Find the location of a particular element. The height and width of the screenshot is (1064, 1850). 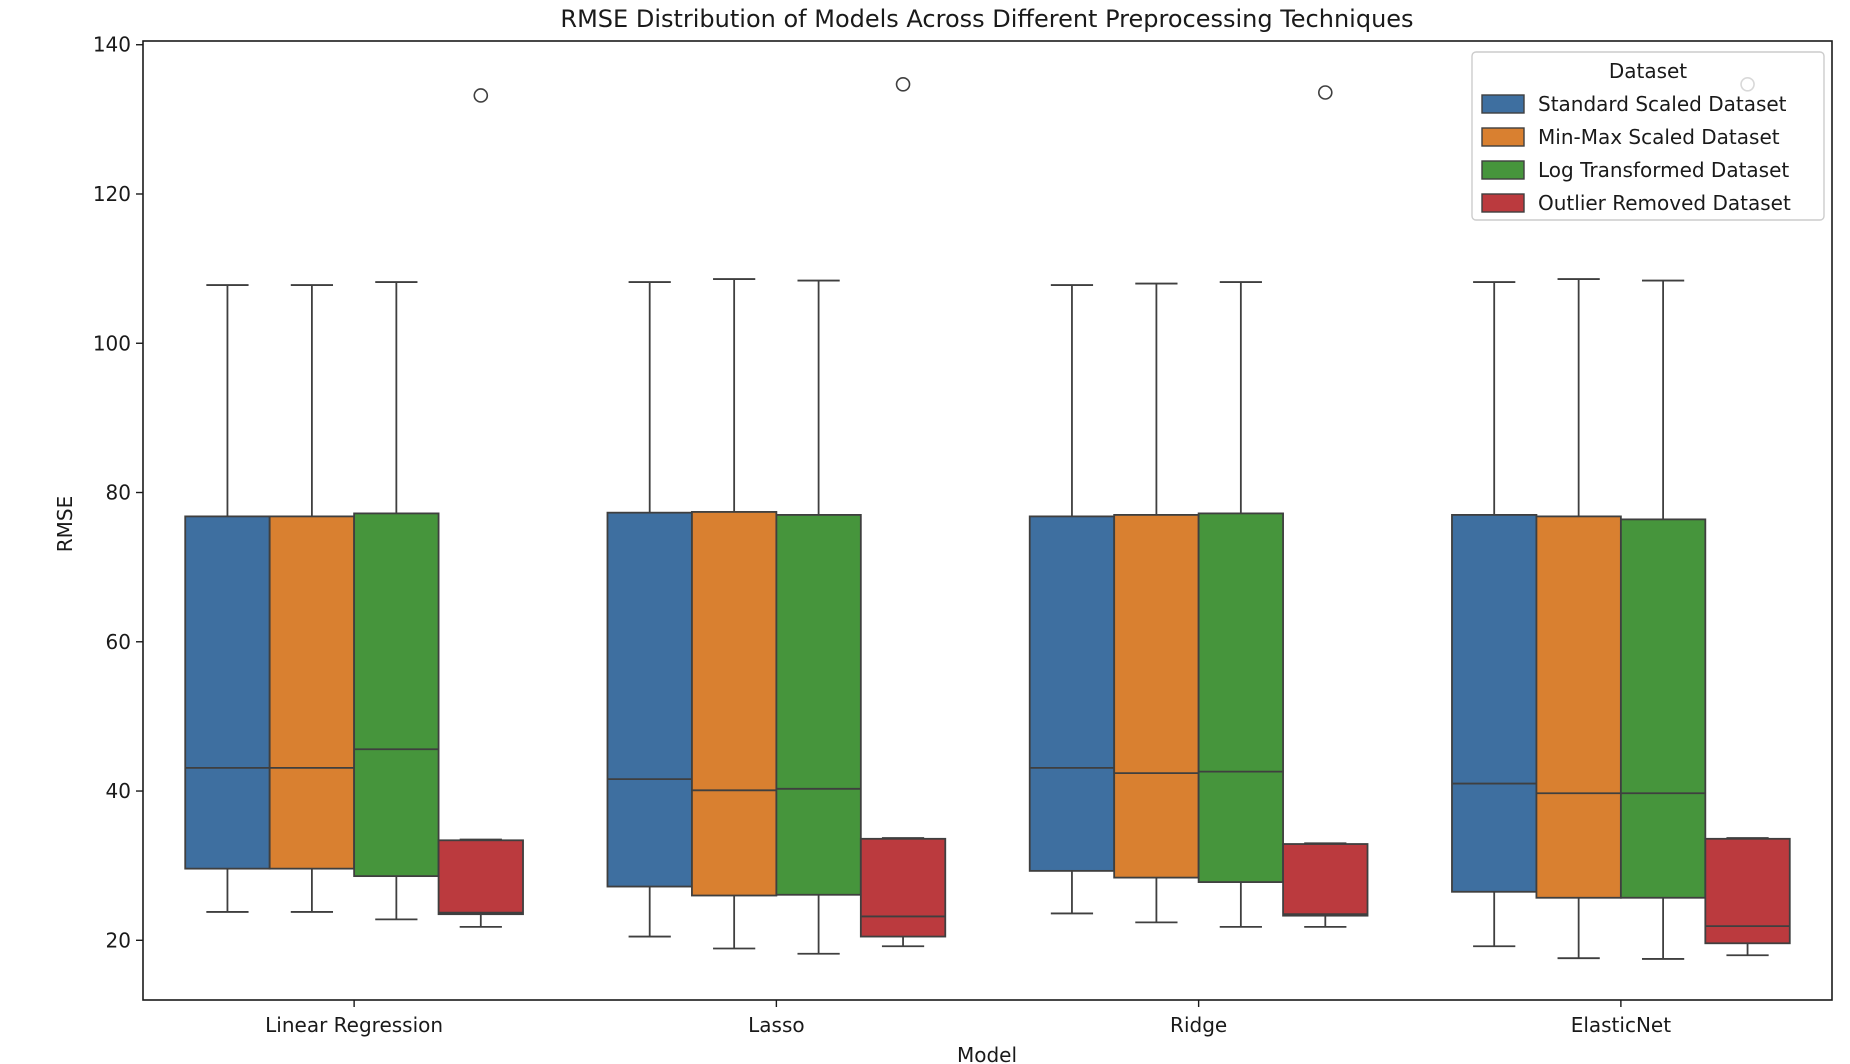

legend-entry-label: Min-Max Scaled Dataset is located at coordinates (1659, 137).